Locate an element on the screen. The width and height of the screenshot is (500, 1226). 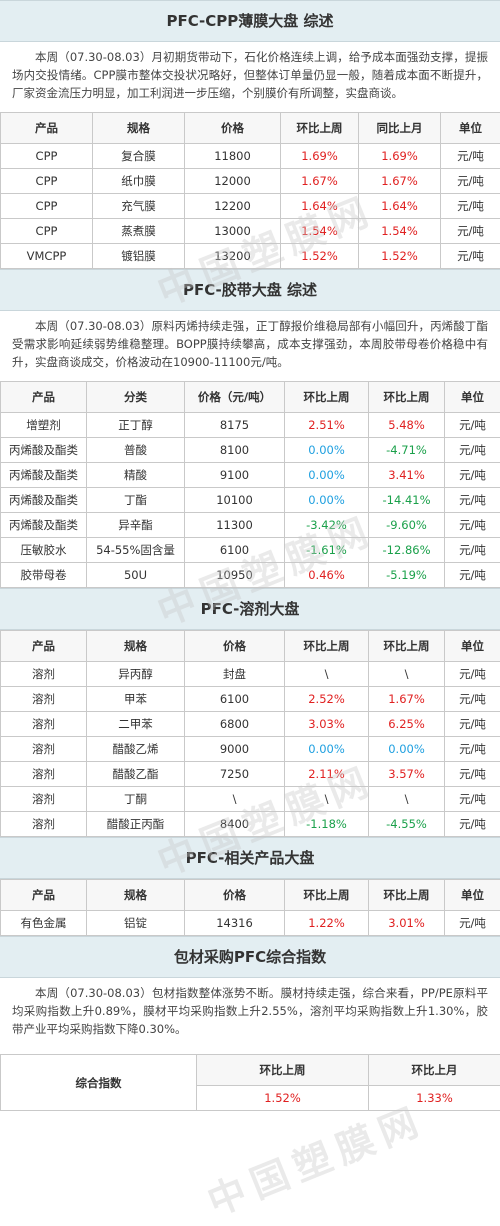
table-cell: VMCPP is located at coordinates (47, 256).